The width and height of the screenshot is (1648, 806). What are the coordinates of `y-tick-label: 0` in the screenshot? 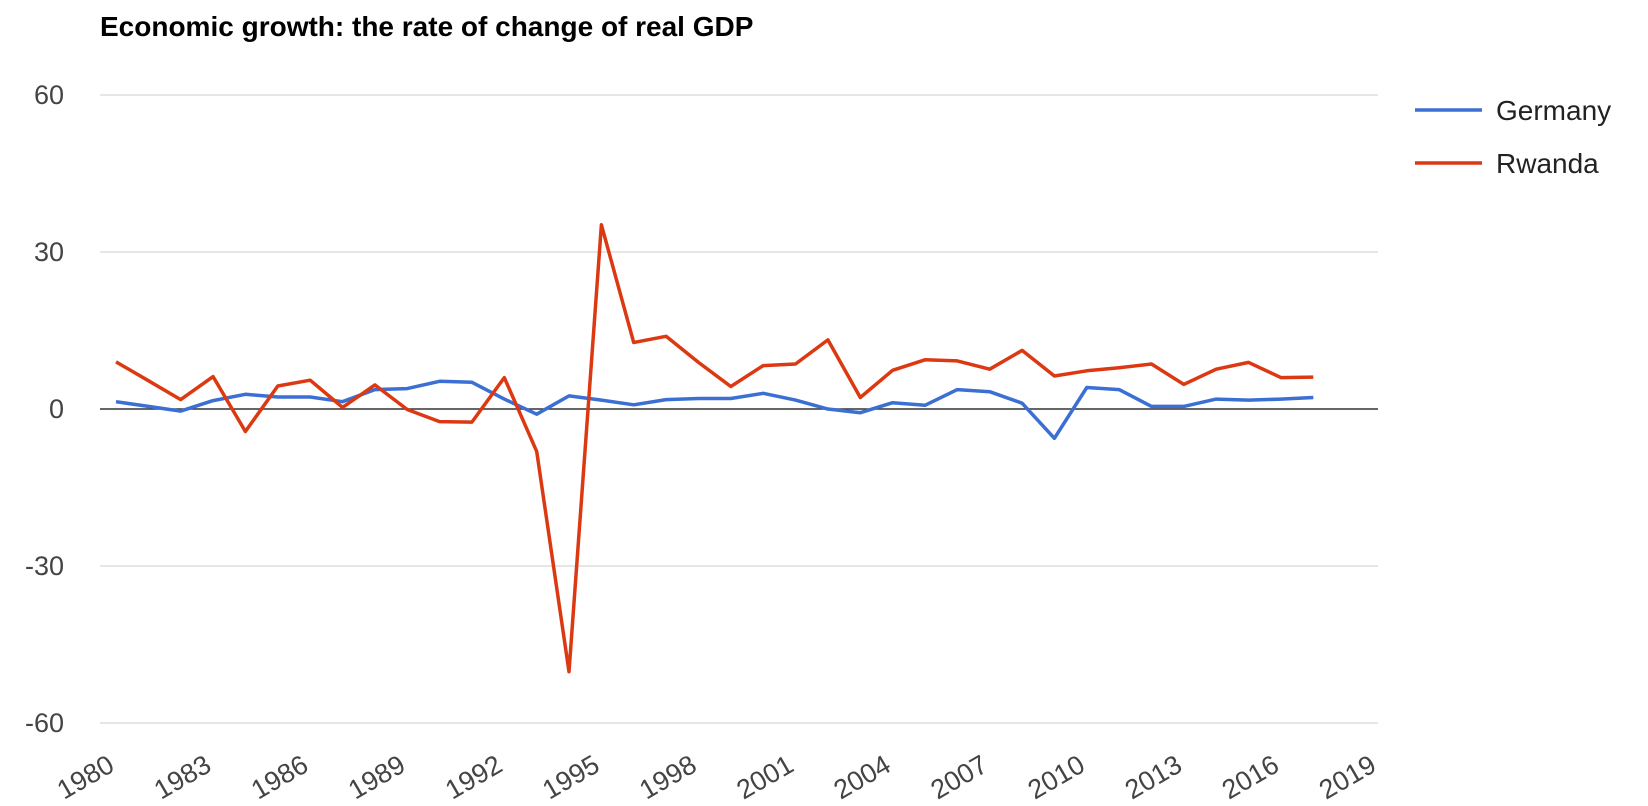 It's located at (56, 409).